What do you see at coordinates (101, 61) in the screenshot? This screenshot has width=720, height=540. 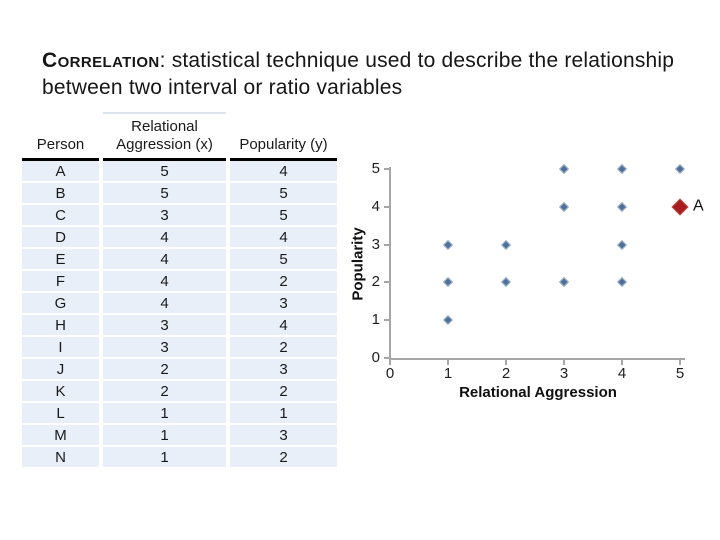 I see `title-keyword: Correlation` at bounding box center [101, 61].